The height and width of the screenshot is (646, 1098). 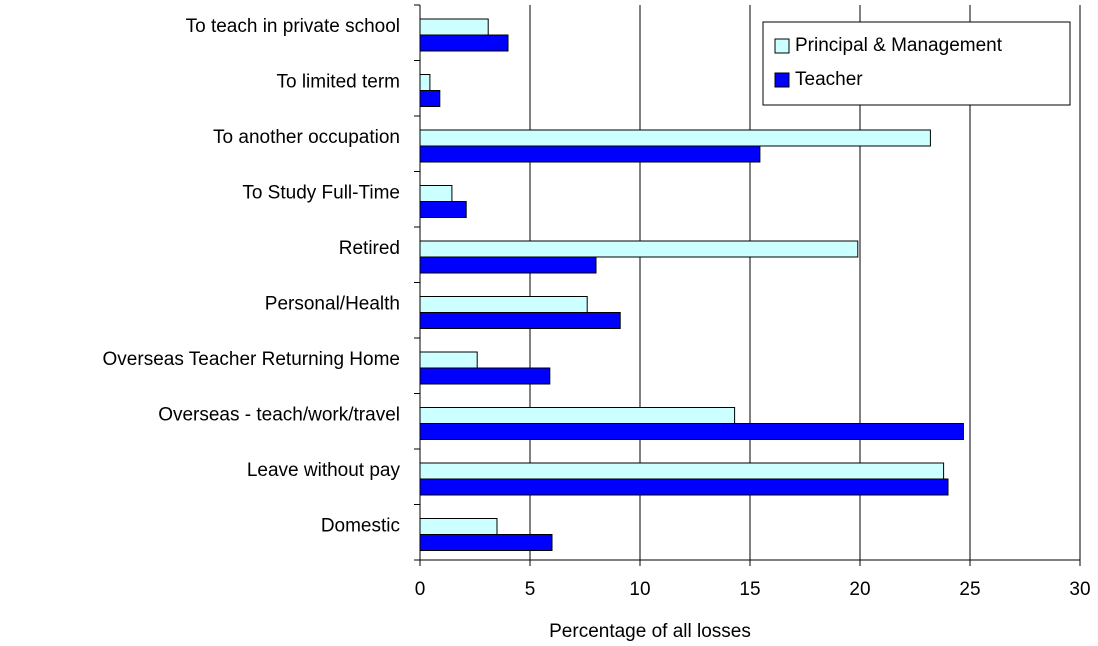 I want to click on y-tick-label: To teach in private school, so click(x=293, y=26).